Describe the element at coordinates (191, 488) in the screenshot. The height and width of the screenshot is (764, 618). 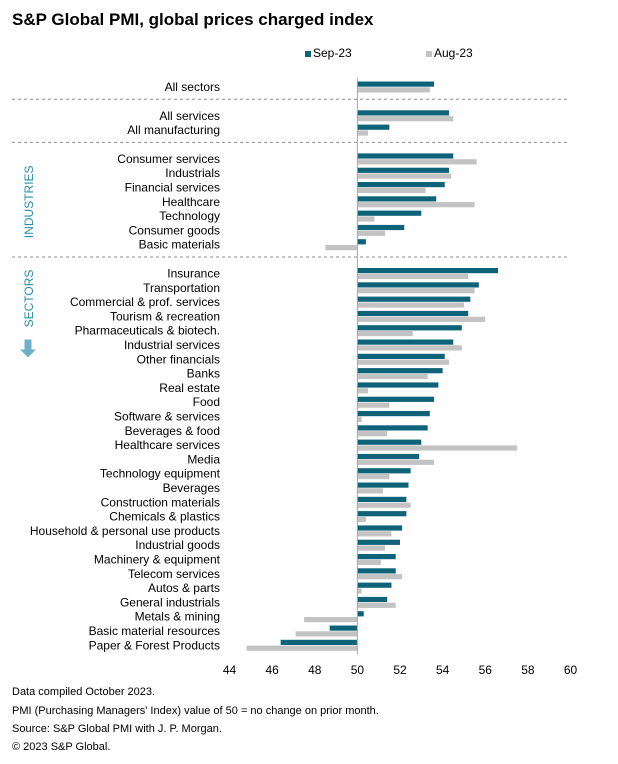
I see `category-label: Beverages` at that location.